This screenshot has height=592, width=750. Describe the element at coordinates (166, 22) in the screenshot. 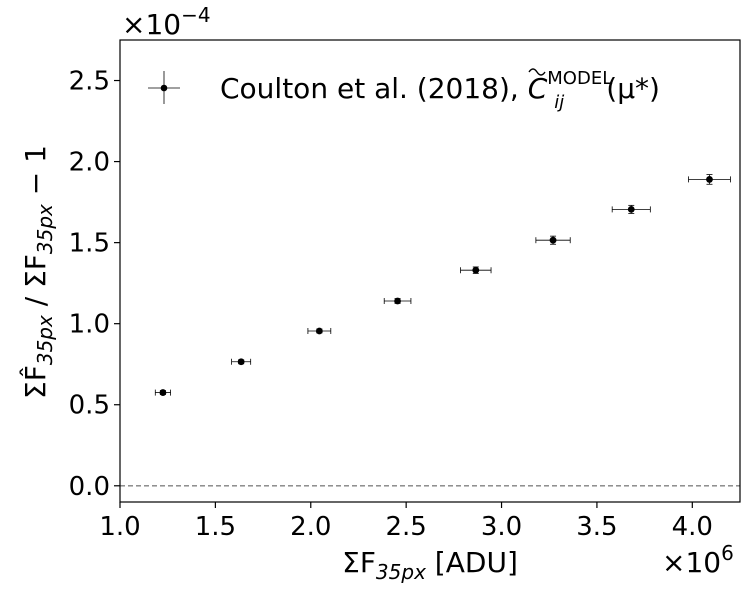

I see `y-multiplier: ×10⁻⁴` at that location.